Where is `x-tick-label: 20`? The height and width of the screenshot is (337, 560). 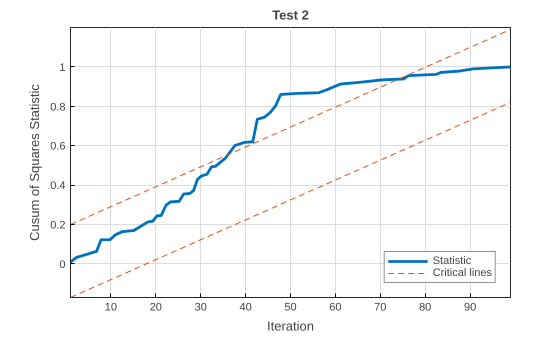 x-tick-label: 20 is located at coordinates (156, 308).